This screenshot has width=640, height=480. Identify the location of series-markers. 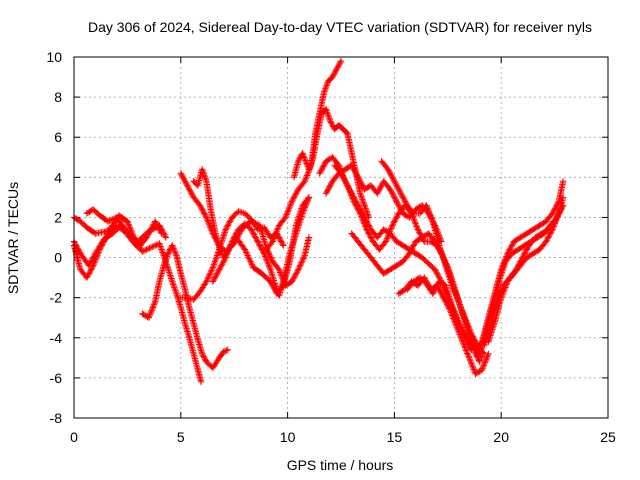
(261, 246).